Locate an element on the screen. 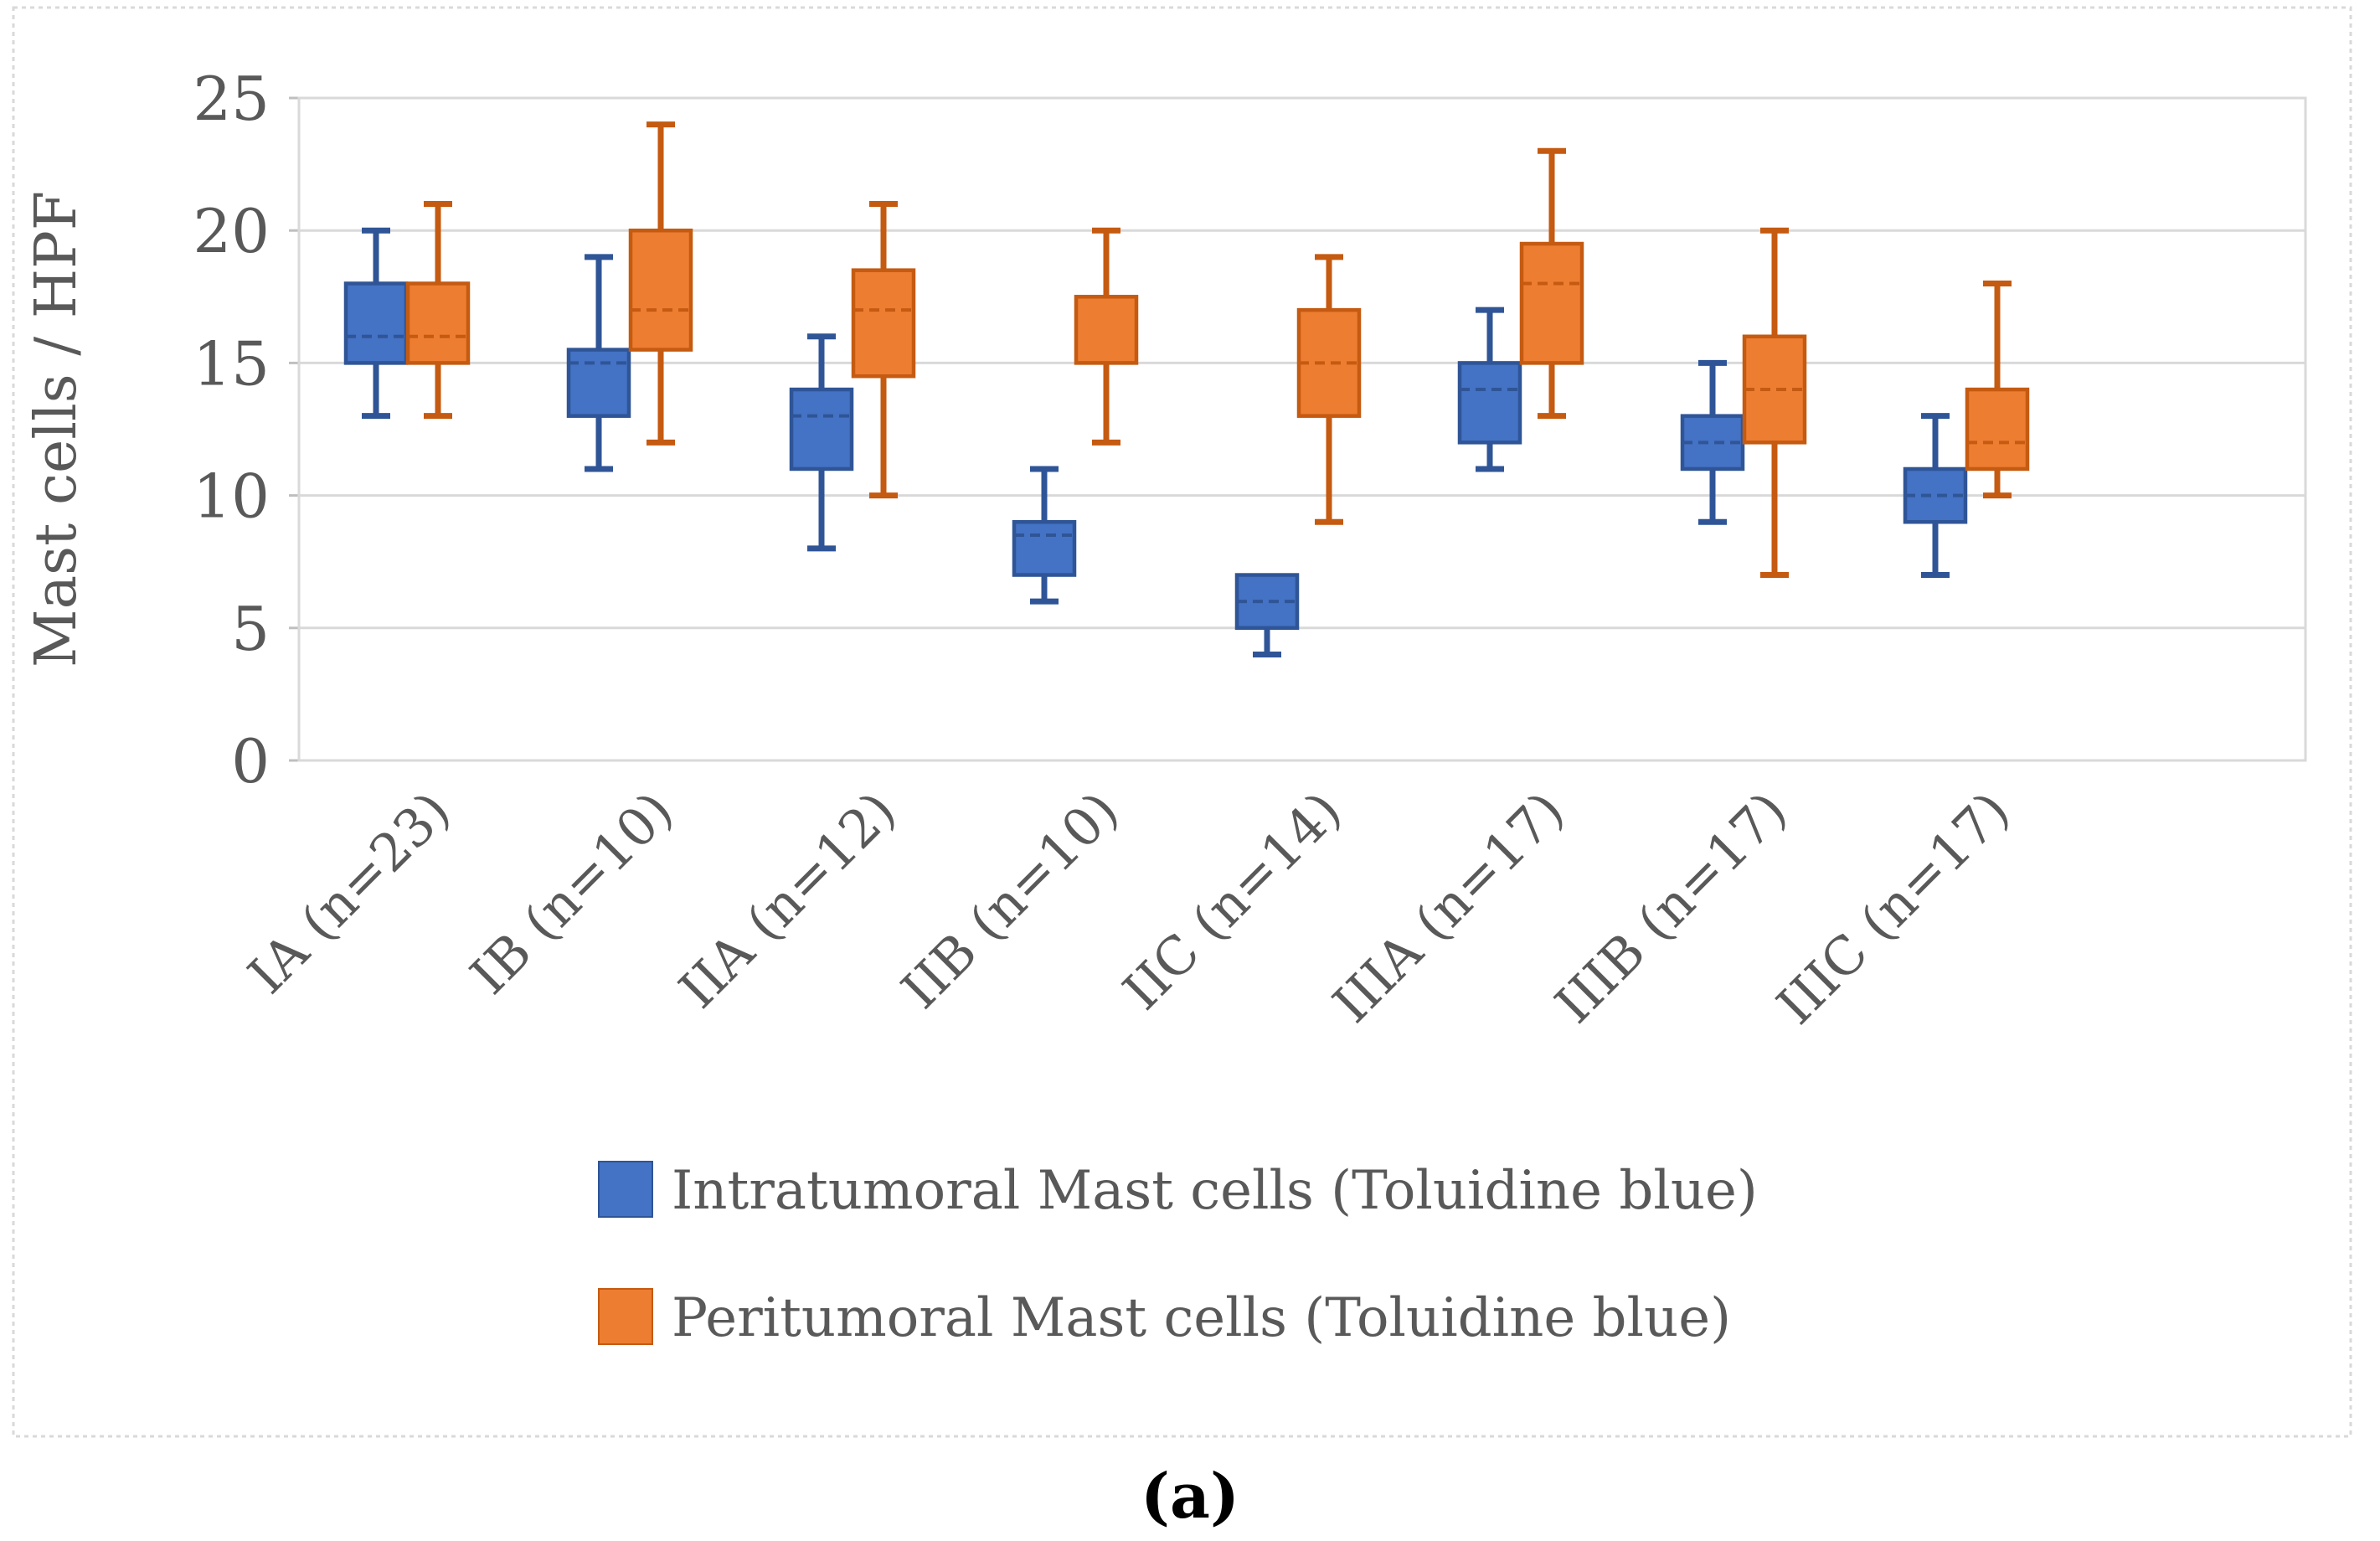 This screenshot has height=1541, width=2380. boxplot-peritumoral-IA is located at coordinates (438, 310).